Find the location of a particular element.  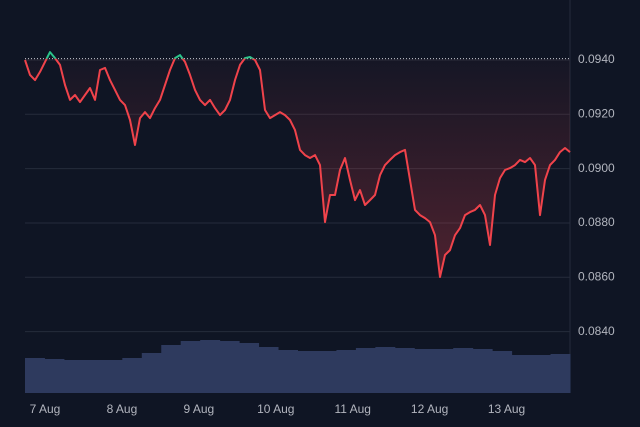

x-tick-label: 12 Aug is located at coordinates (429, 409).